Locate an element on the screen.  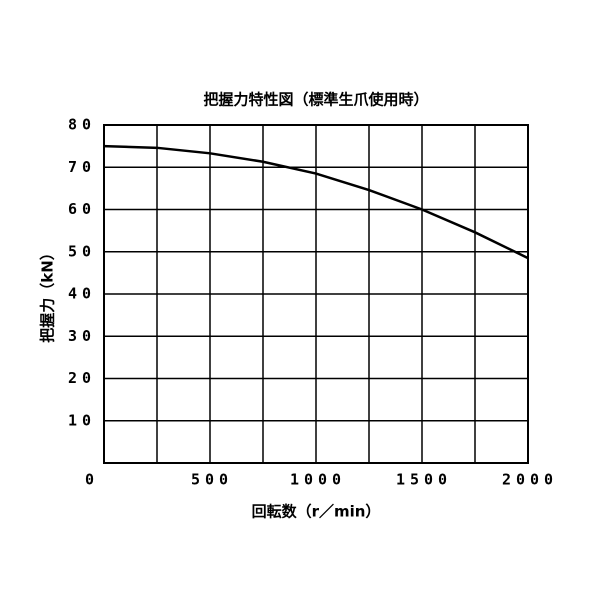
chart-title: 把握力特性図（標準生爪使用時） is located at coordinates (315, 100).